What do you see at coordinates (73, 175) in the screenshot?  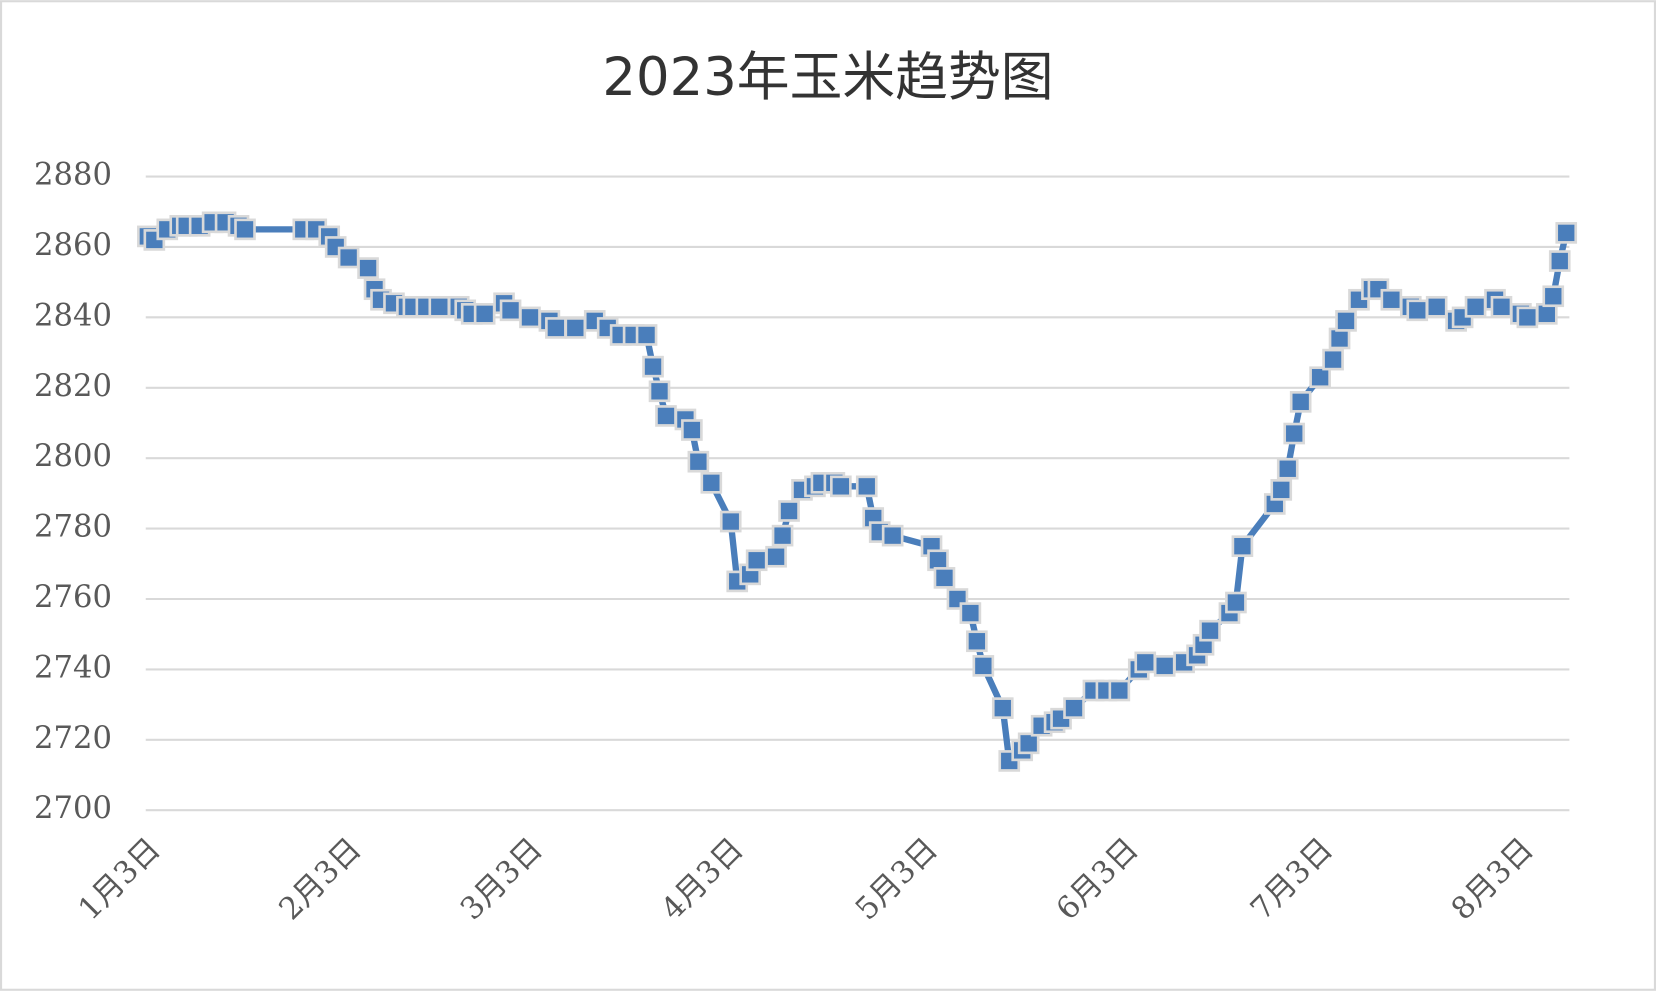 I see `y-tick-label: 2880` at bounding box center [73, 175].